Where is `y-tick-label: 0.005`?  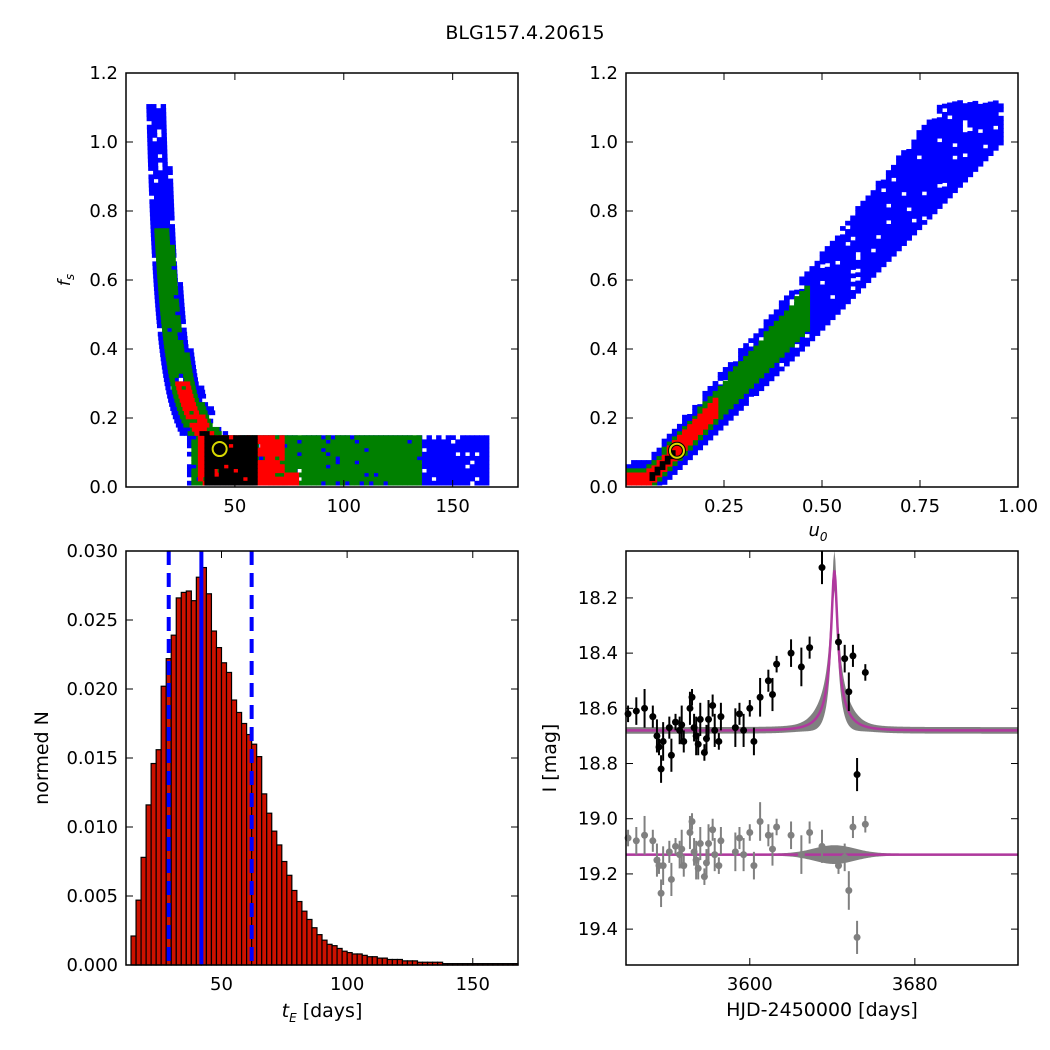 y-tick-label: 0.005 is located at coordinates (92, 896).